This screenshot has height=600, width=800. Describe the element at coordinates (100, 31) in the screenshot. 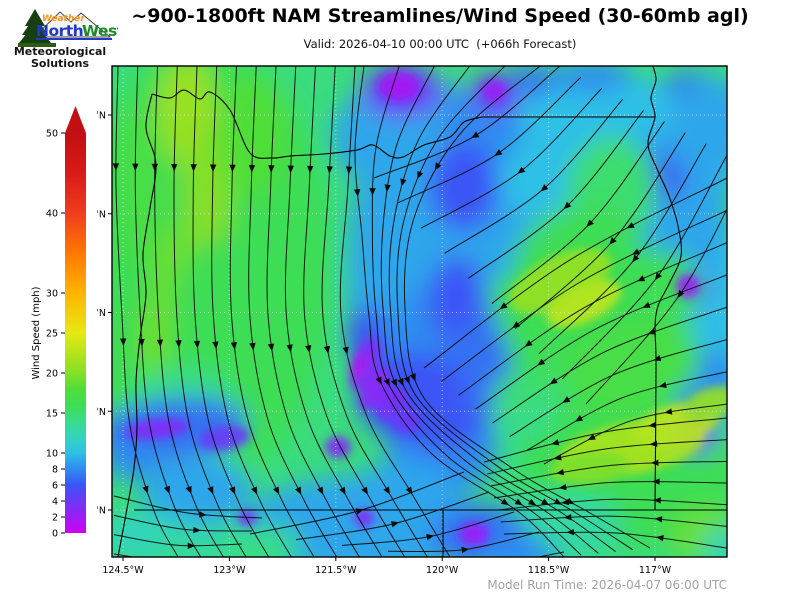

I see `logo-west-text: West` at that location.